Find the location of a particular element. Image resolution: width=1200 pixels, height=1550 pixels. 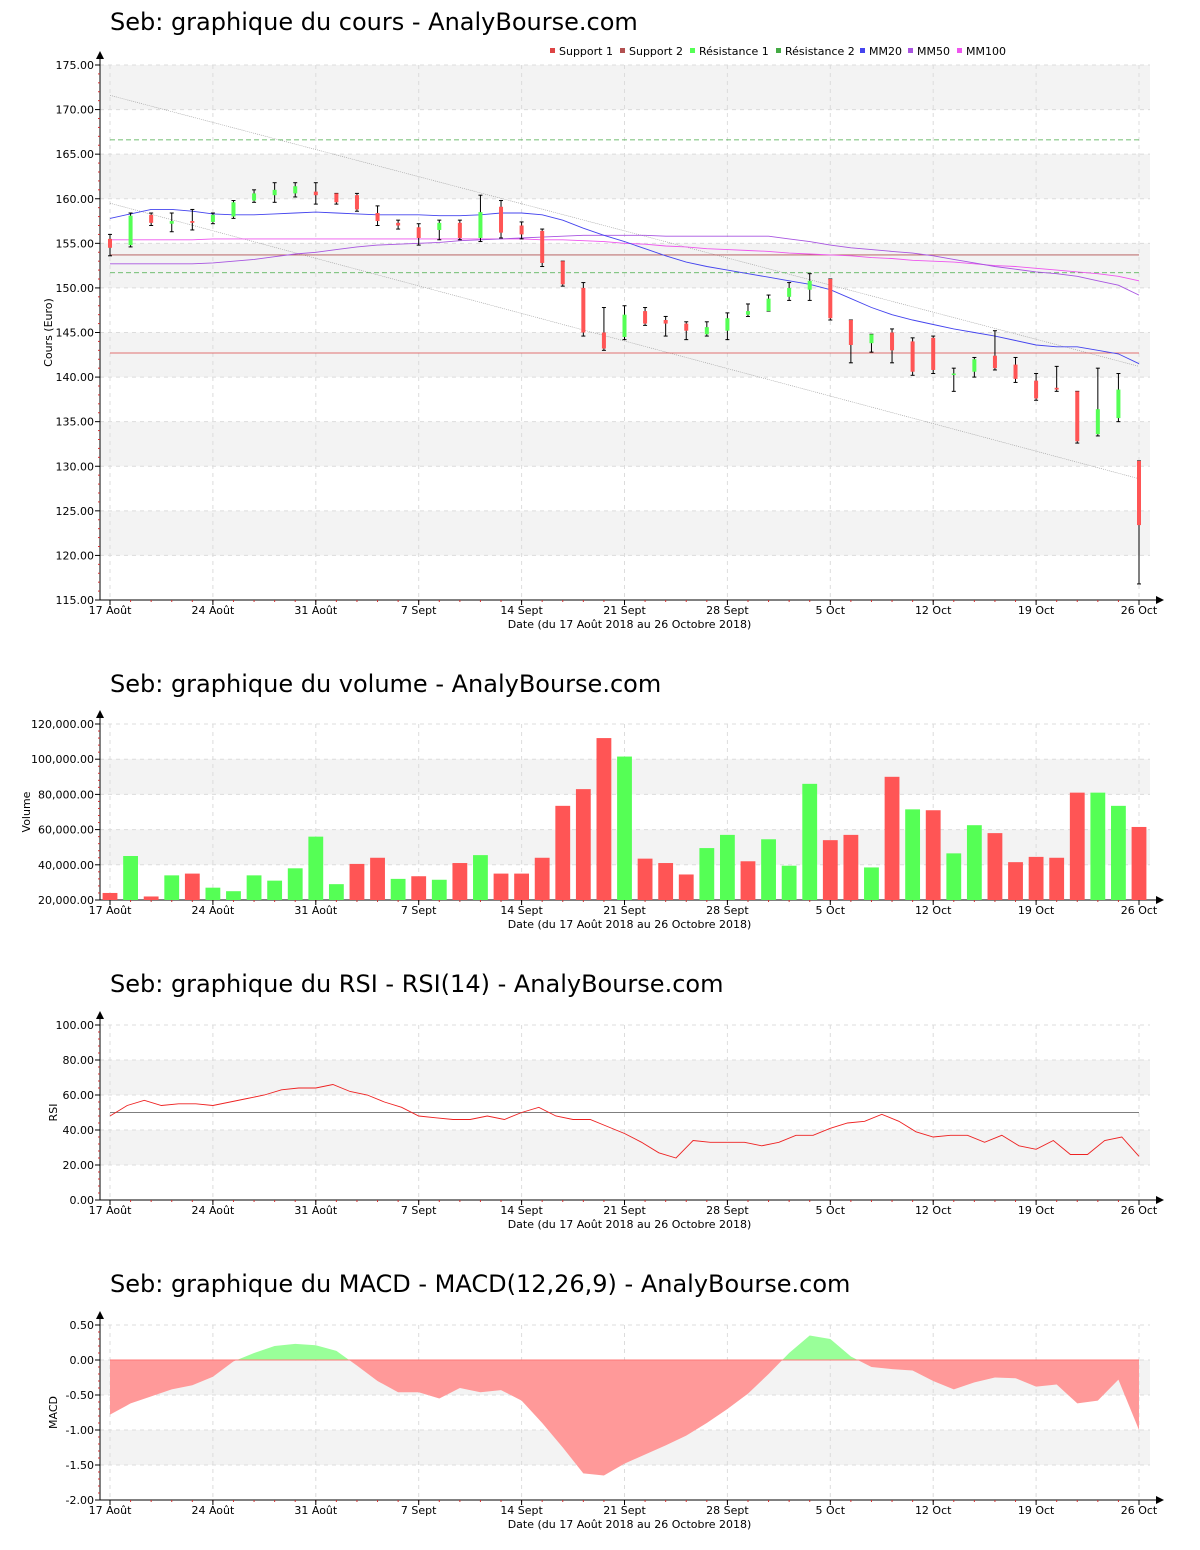

price-x-tick-label: 31 Août is located at coordinates (316, 610).